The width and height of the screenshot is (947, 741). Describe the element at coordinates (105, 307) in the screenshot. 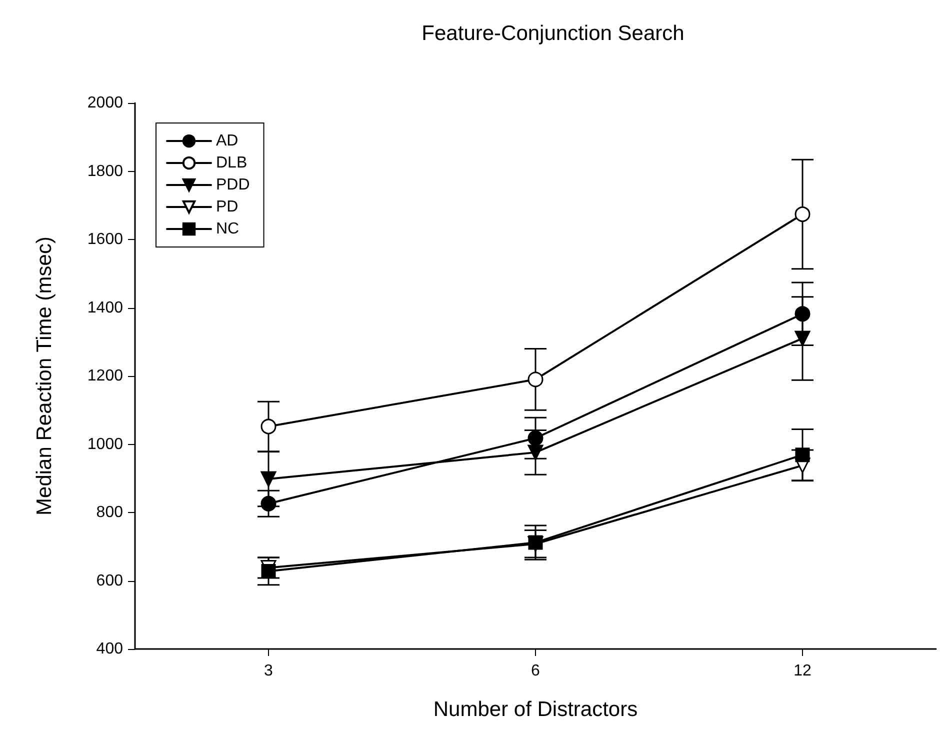

I see `y-tick-label: 1400` at that location.